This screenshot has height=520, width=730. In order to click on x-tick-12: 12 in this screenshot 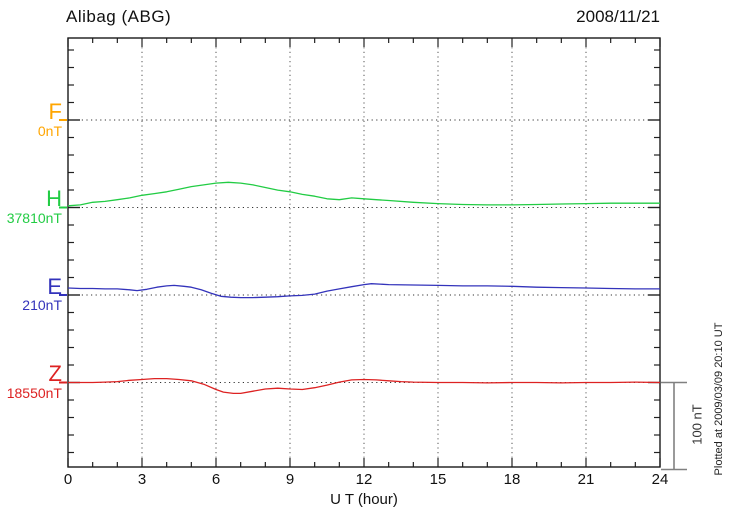, I will do `click(364, 479)`.